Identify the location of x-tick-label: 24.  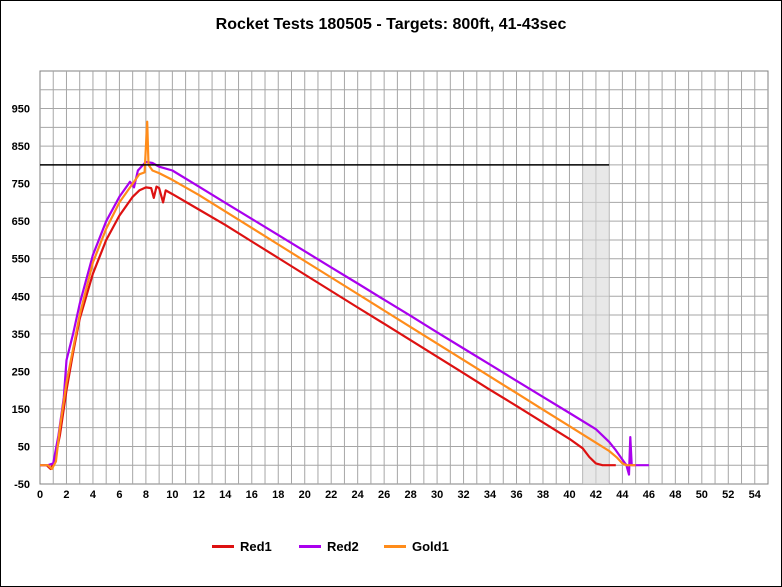
(358, 495).